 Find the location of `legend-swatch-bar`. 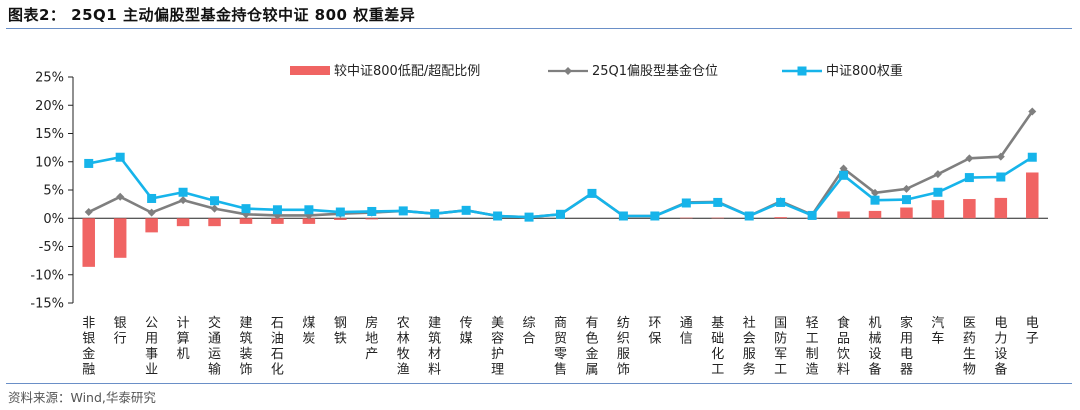

legend-swatch-bar is located at coordinates (310, 70).